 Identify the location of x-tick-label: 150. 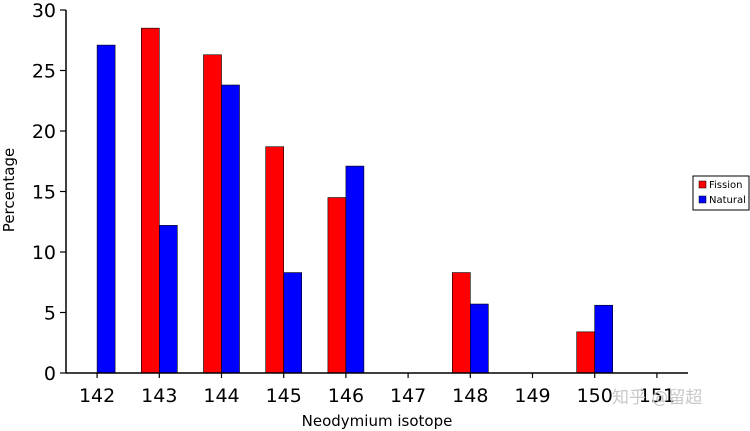
(595, 396).